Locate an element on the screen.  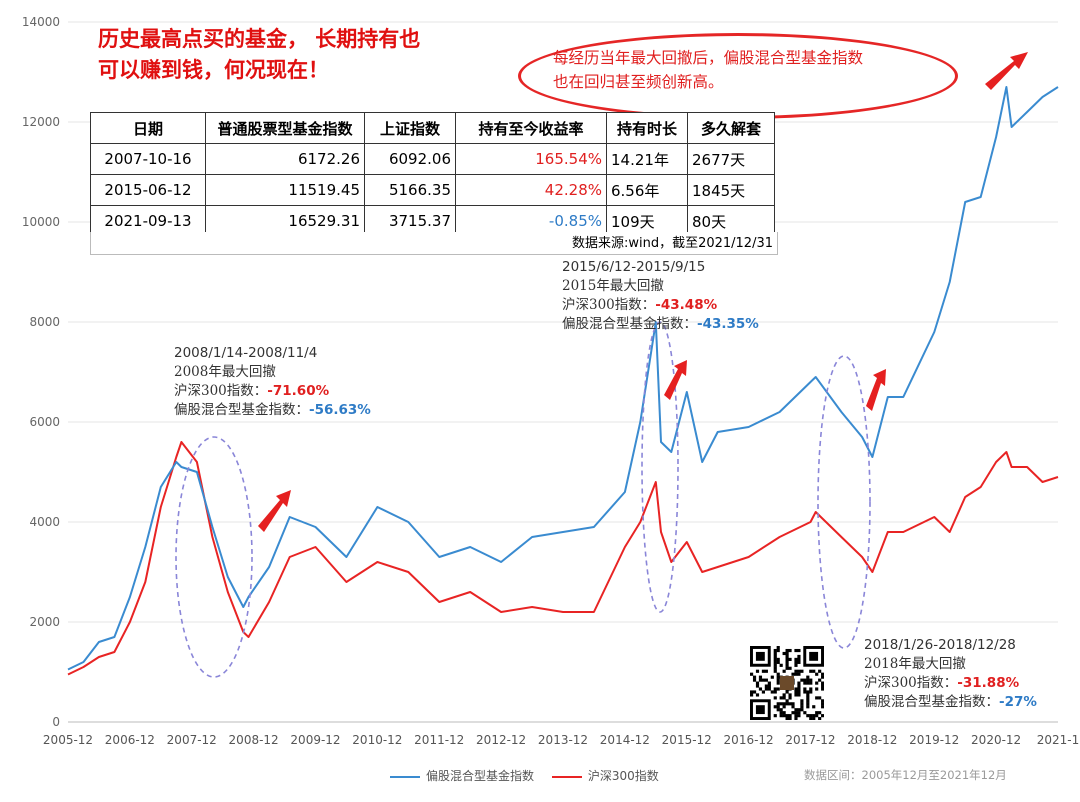
x-tick-label: 2018-12 is located at coordinates (872, 740).